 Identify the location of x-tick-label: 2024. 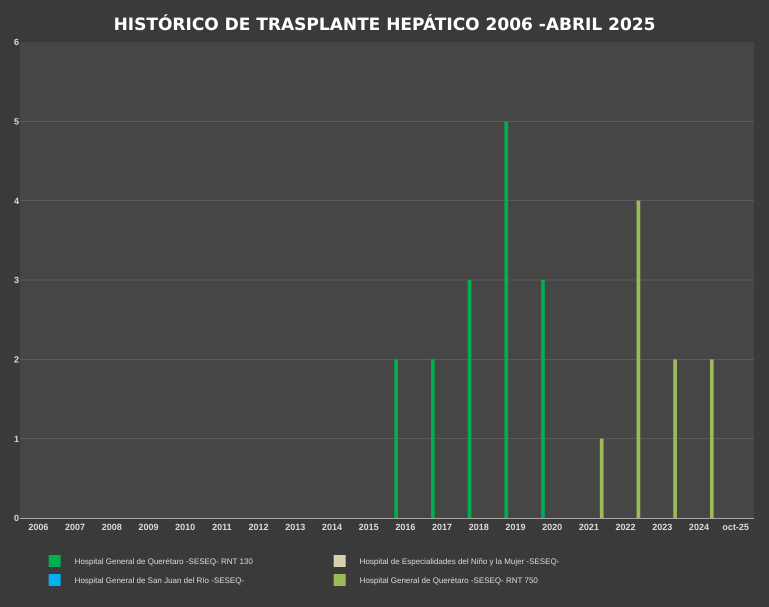
(698, 527).